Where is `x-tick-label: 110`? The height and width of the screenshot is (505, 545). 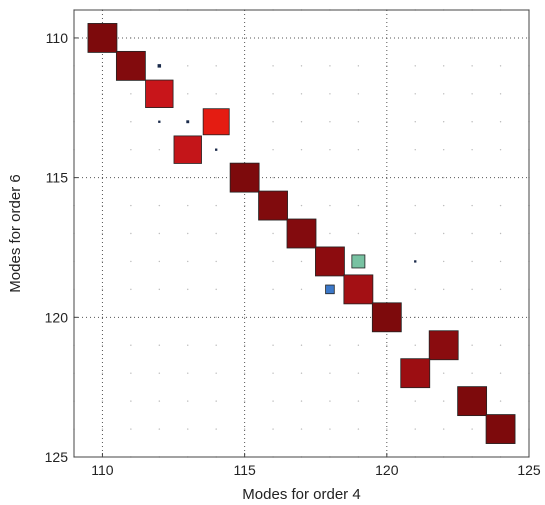
x-tick-label: 110 is located at coordinates (102, 470).